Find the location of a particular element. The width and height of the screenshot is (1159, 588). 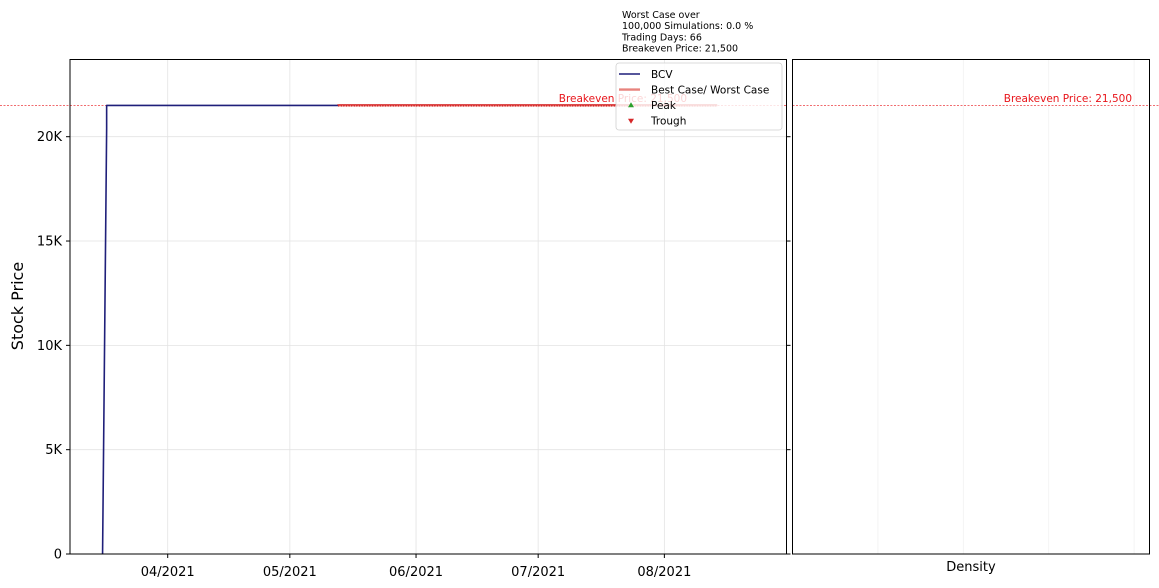

breakeven-label-density: Breakeven Price: 21,500 is located at coordinates (1068, 99).